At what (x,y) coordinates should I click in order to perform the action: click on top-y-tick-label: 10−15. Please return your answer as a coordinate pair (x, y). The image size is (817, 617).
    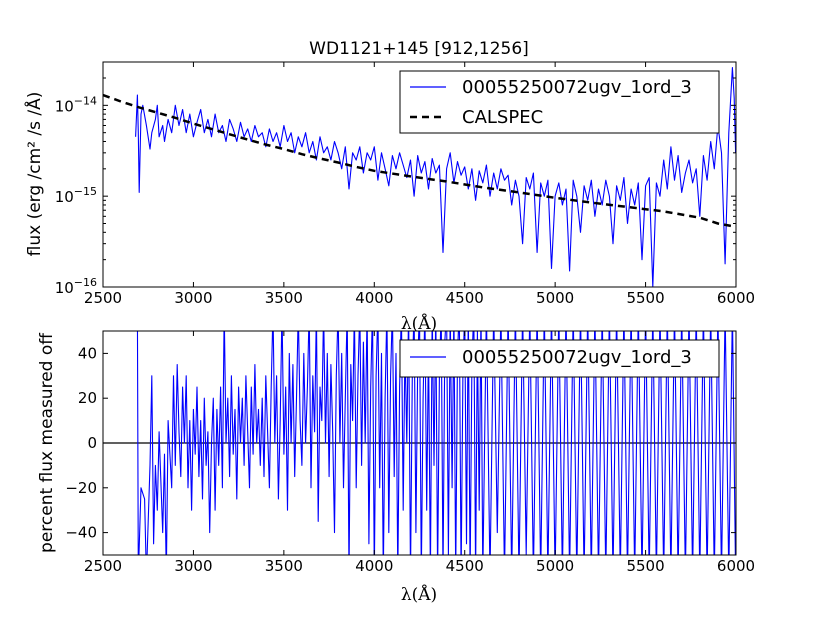
    Looking at the image, I should click on (76, 195).